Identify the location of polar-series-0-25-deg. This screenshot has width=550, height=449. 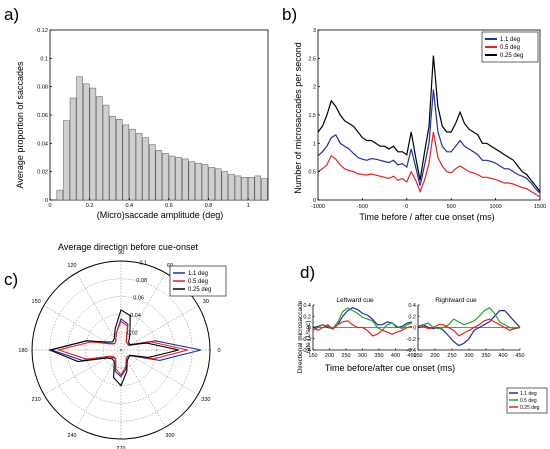
(113, 348).